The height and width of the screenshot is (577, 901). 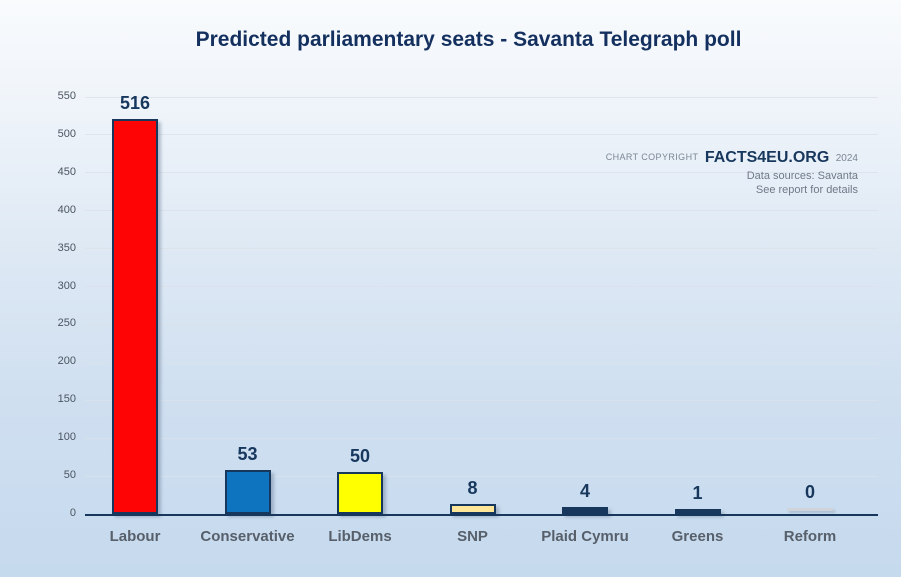 I want to click on x-label-greens: Greens, so click(x=697, y=536).